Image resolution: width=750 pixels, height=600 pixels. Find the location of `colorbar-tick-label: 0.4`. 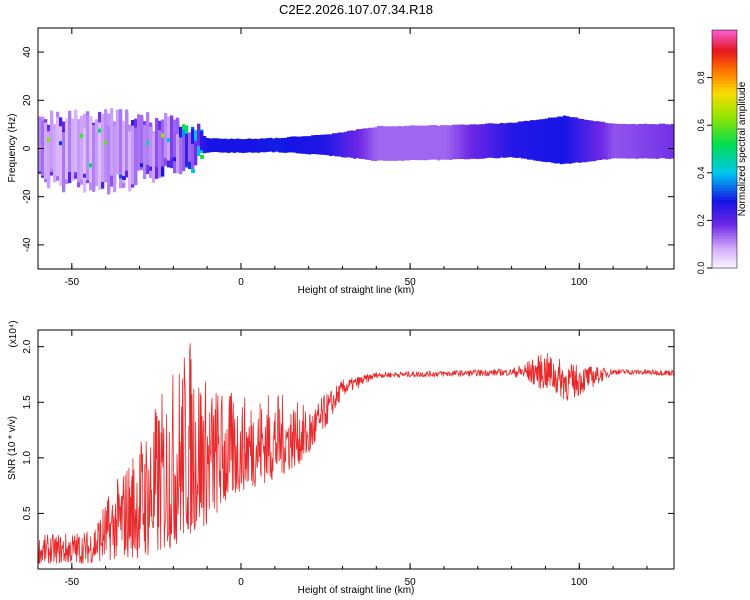

colorbar-tick-label: 0.4 is located at coordinates (701, 173).